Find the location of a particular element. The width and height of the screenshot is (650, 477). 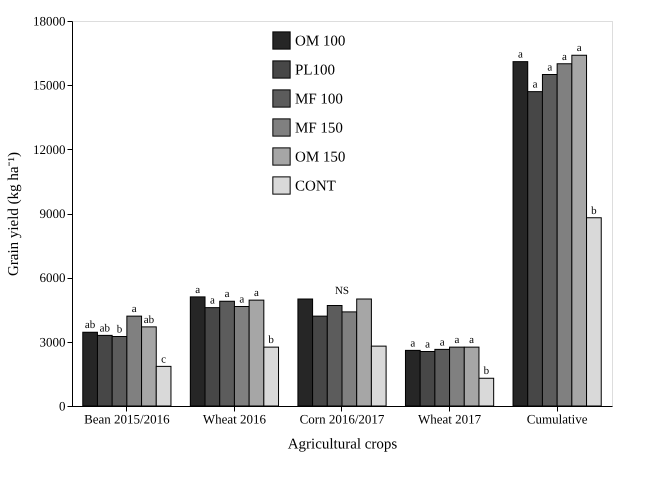

legend-label: CONT is located at coordinates (315, 186).